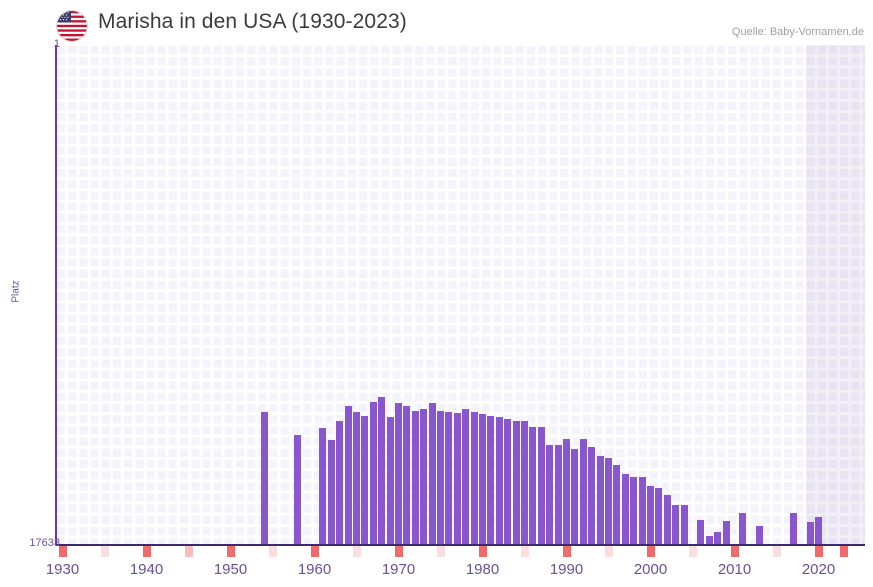 This screenshot has width=873, height=587. I want to click on chart-source-attribution: Quelle: Baby-Vornamen.de, so click(797, 32).